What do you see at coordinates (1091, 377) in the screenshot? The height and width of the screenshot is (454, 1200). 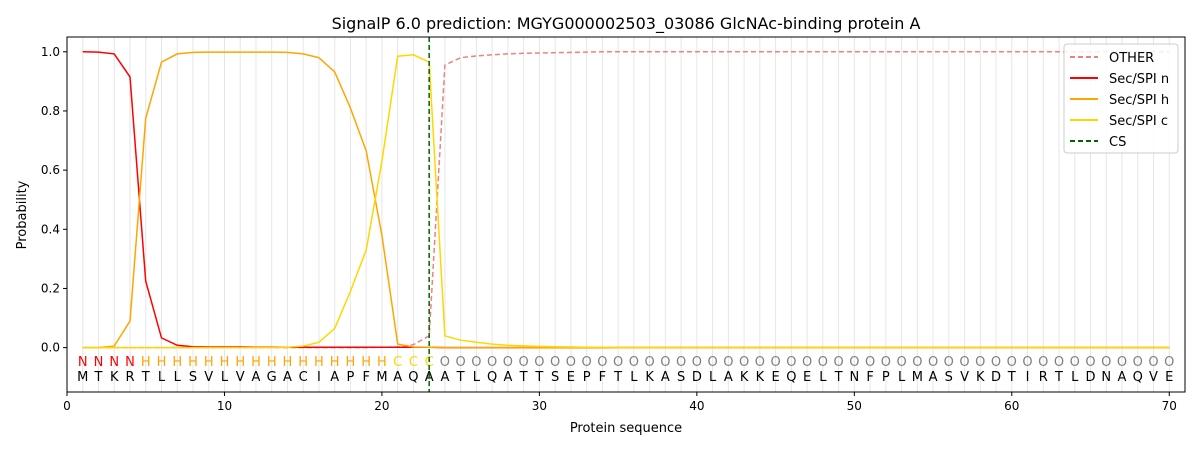 I see `char: D` at bounding box center [1091, 377].